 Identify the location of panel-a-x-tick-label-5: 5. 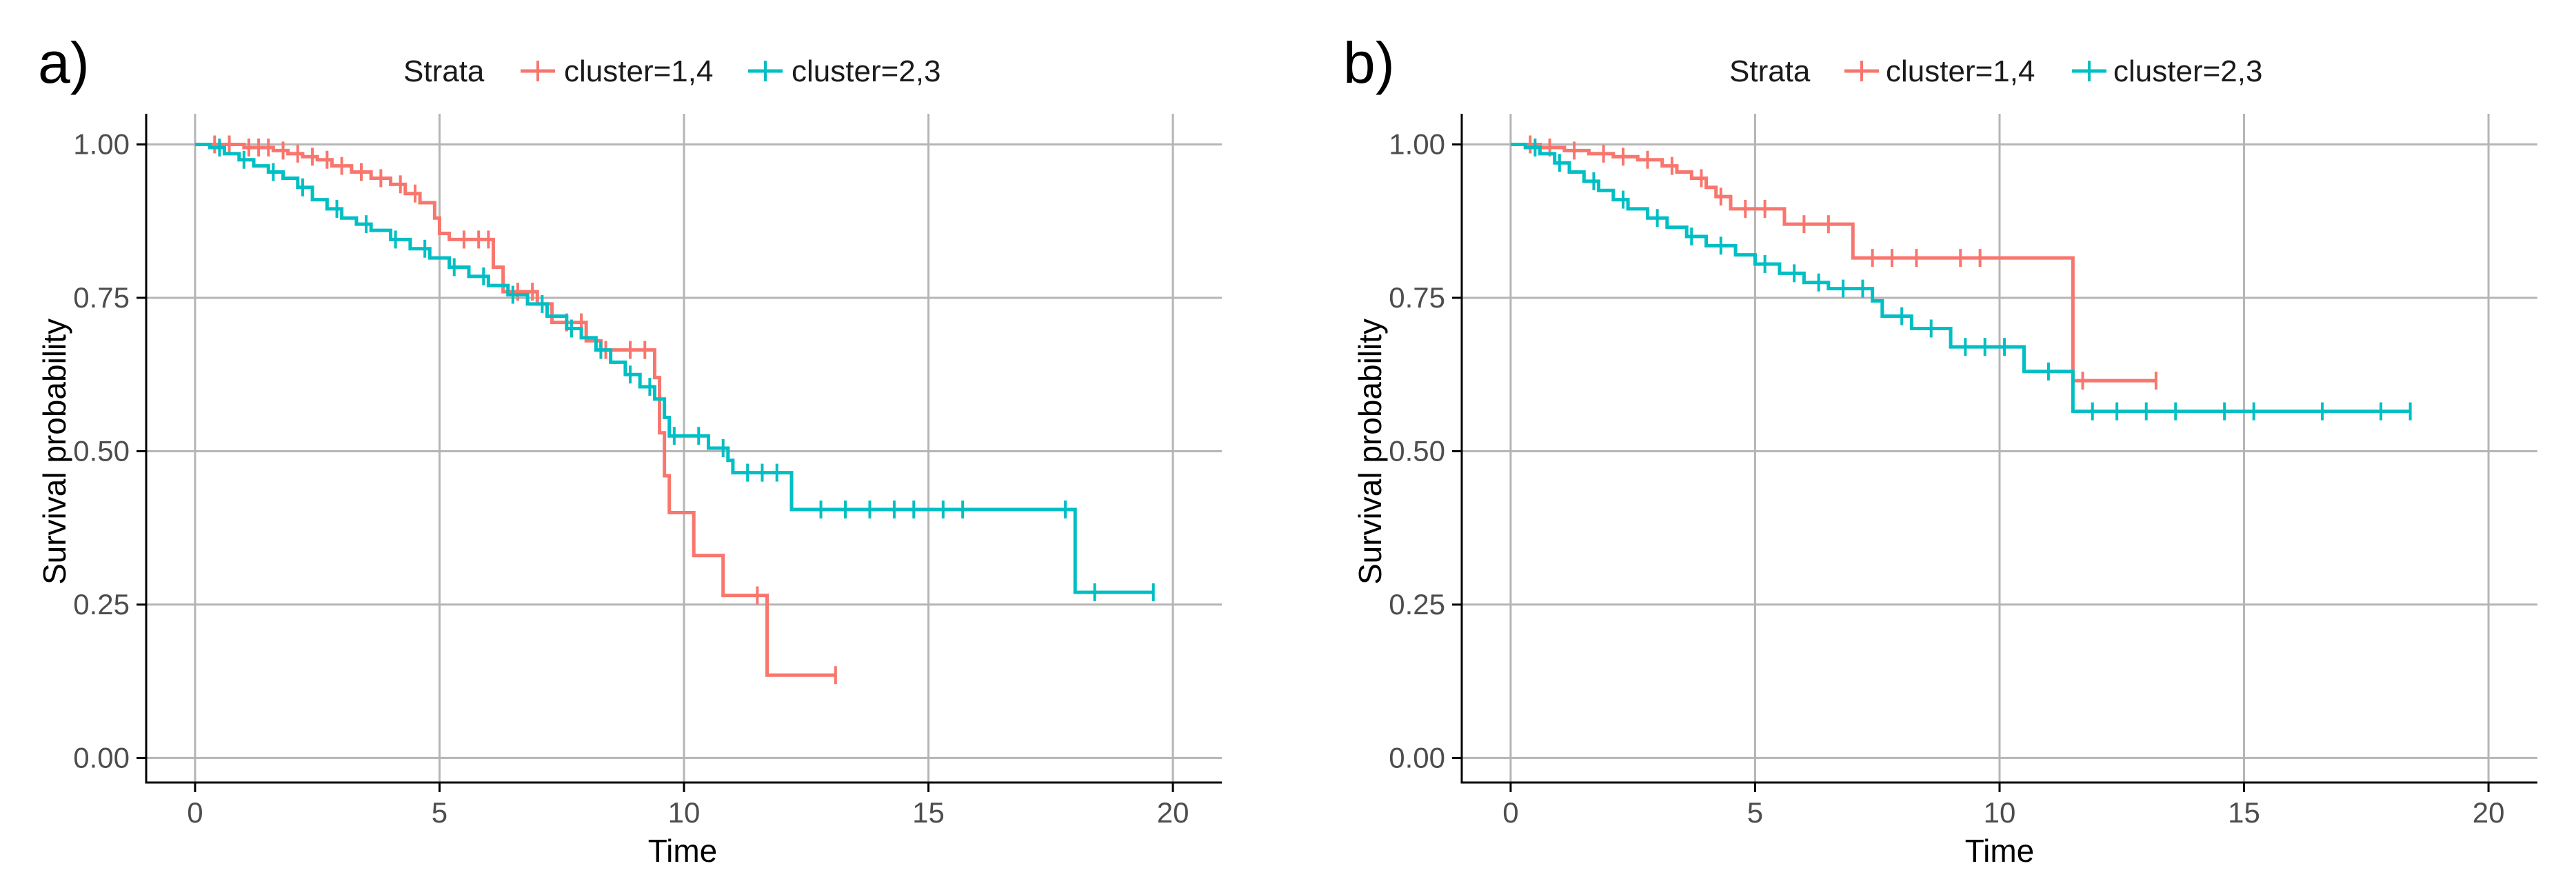
(439, 812).